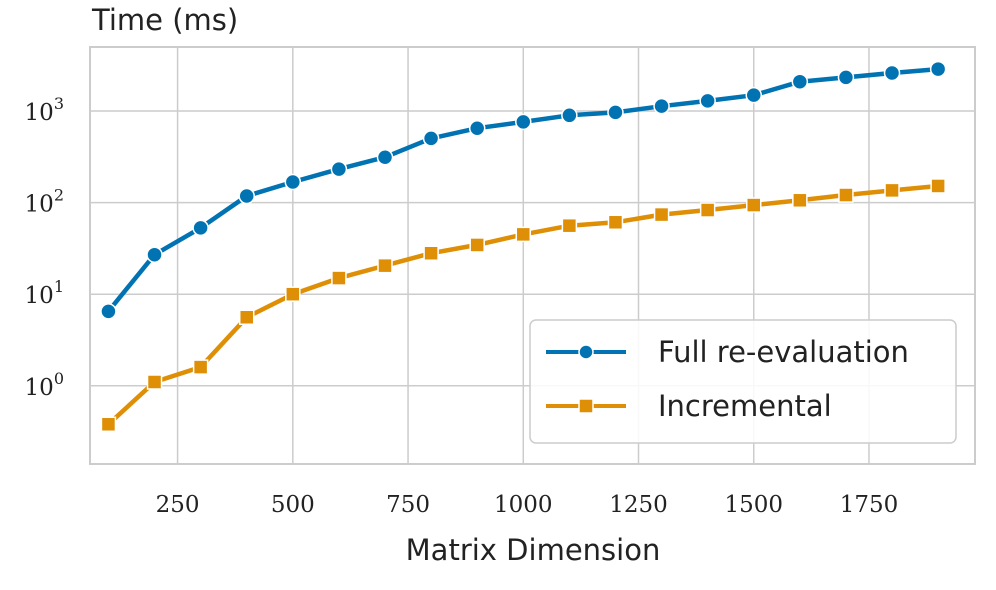  Describe the element at coordinates (44, 202) in the screenshot. I see `y-tick-label: 10²` at that location.